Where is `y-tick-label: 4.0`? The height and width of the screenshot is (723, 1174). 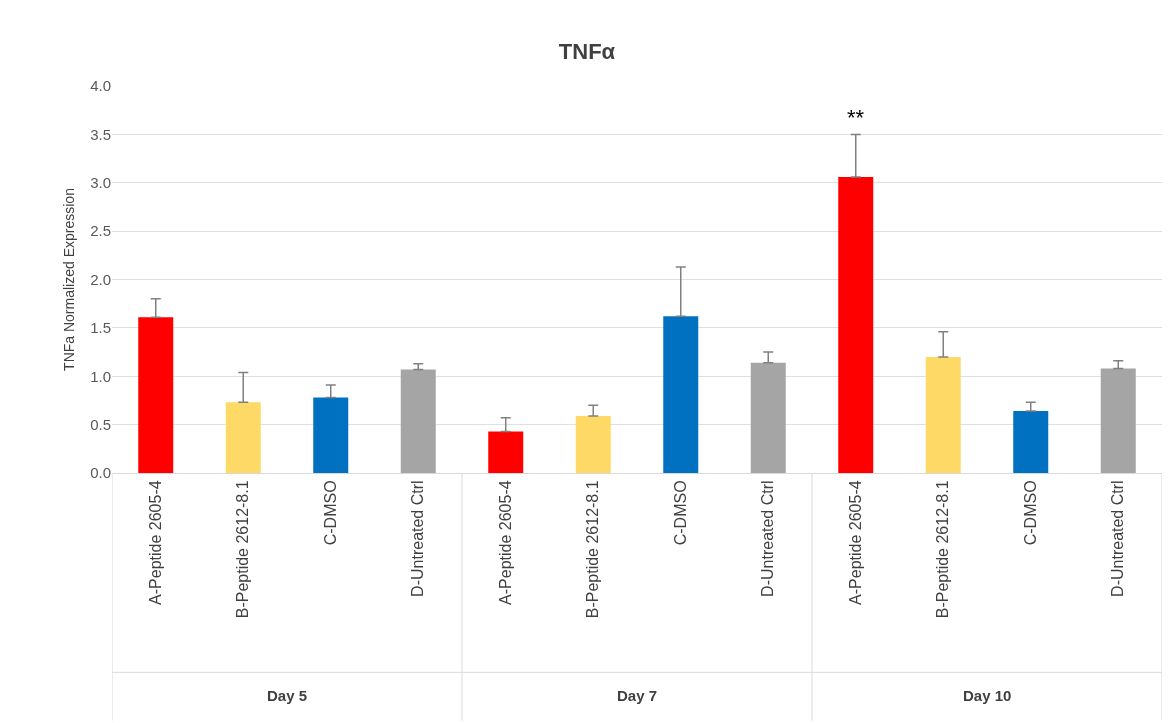 y-tick-label: 4.0 is located at coordinates (100, 86).